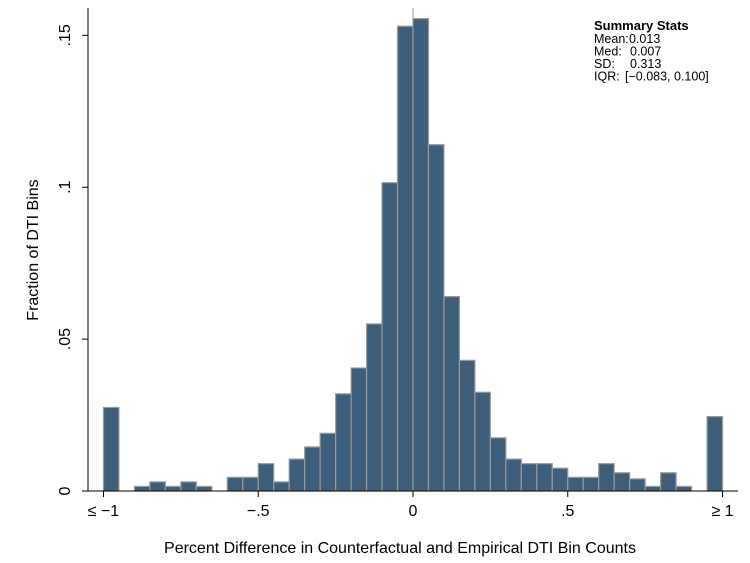 This screenshot has width=750, height=563. Describe the element at coordinates (722, 511) in the screenshot. I see `x-tick-label: ≥ 1` at that location.